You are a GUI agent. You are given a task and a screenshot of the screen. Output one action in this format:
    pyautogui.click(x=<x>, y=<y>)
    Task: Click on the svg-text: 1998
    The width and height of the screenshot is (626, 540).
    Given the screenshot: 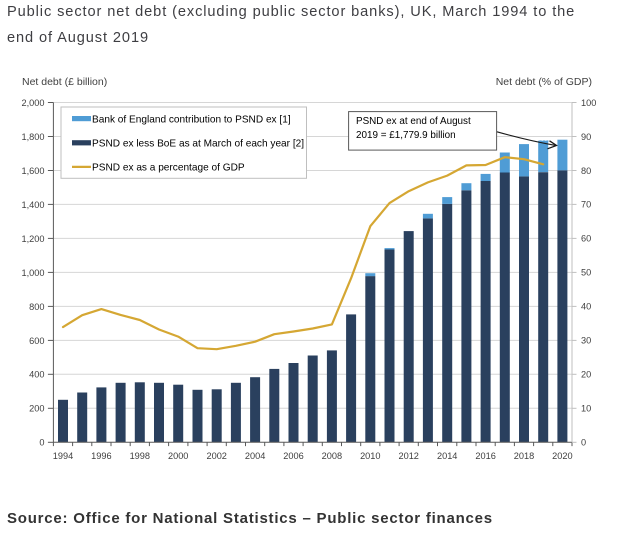 What is the action you would take?
    pyautogui.click(x=140, y=456)
    